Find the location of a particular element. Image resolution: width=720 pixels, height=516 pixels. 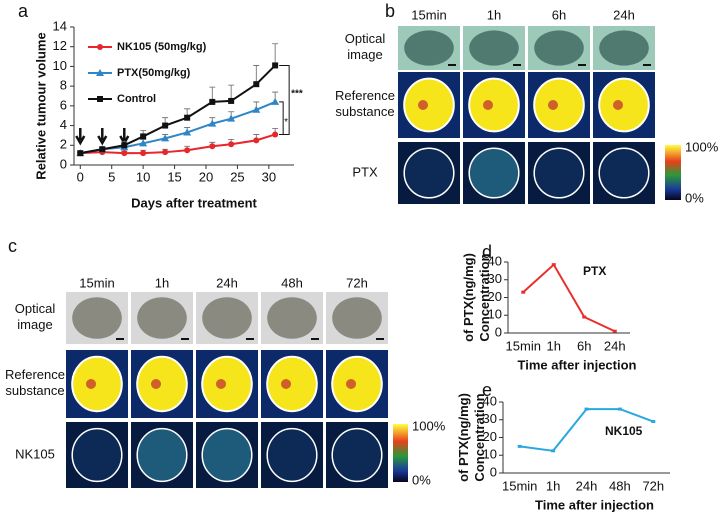

x-tick-label: 20 is located at coordinates (206, 176).